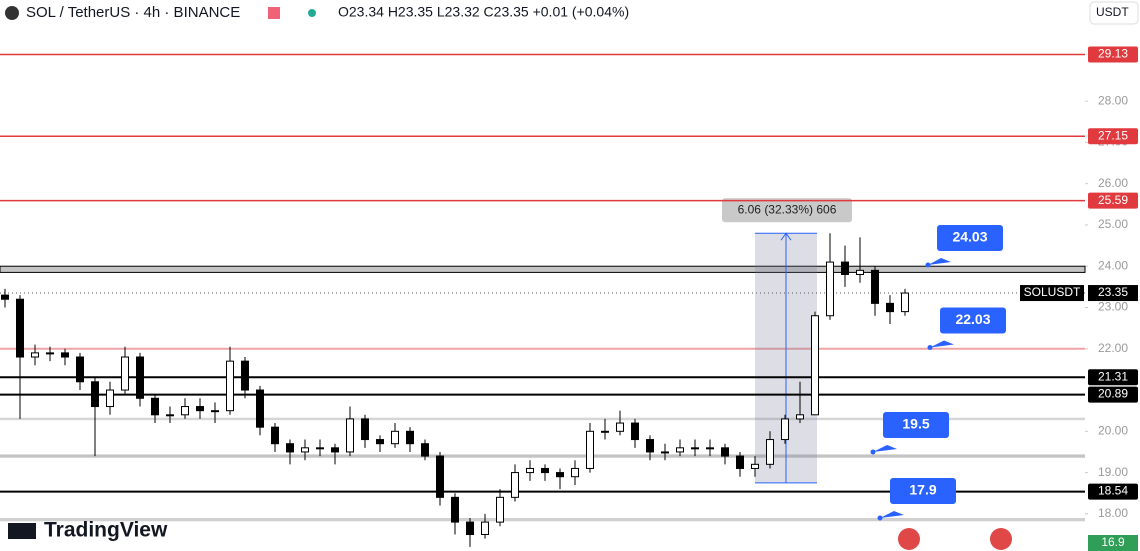 The width and height of the screenshot is (1140, 551). Describe the element at coordinates (787, 209) in the screenshot. I see `measure-label: 6.06 (32.33%) 606` at that location.